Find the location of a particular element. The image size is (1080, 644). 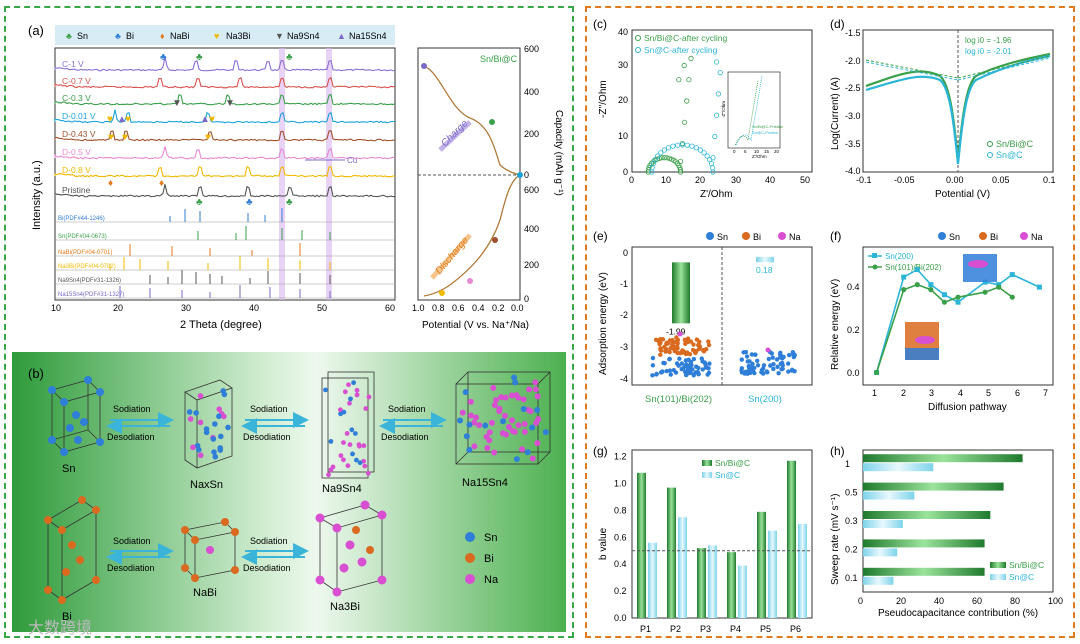

legend-sn-label: Sn is located at coordinates (82, 36).